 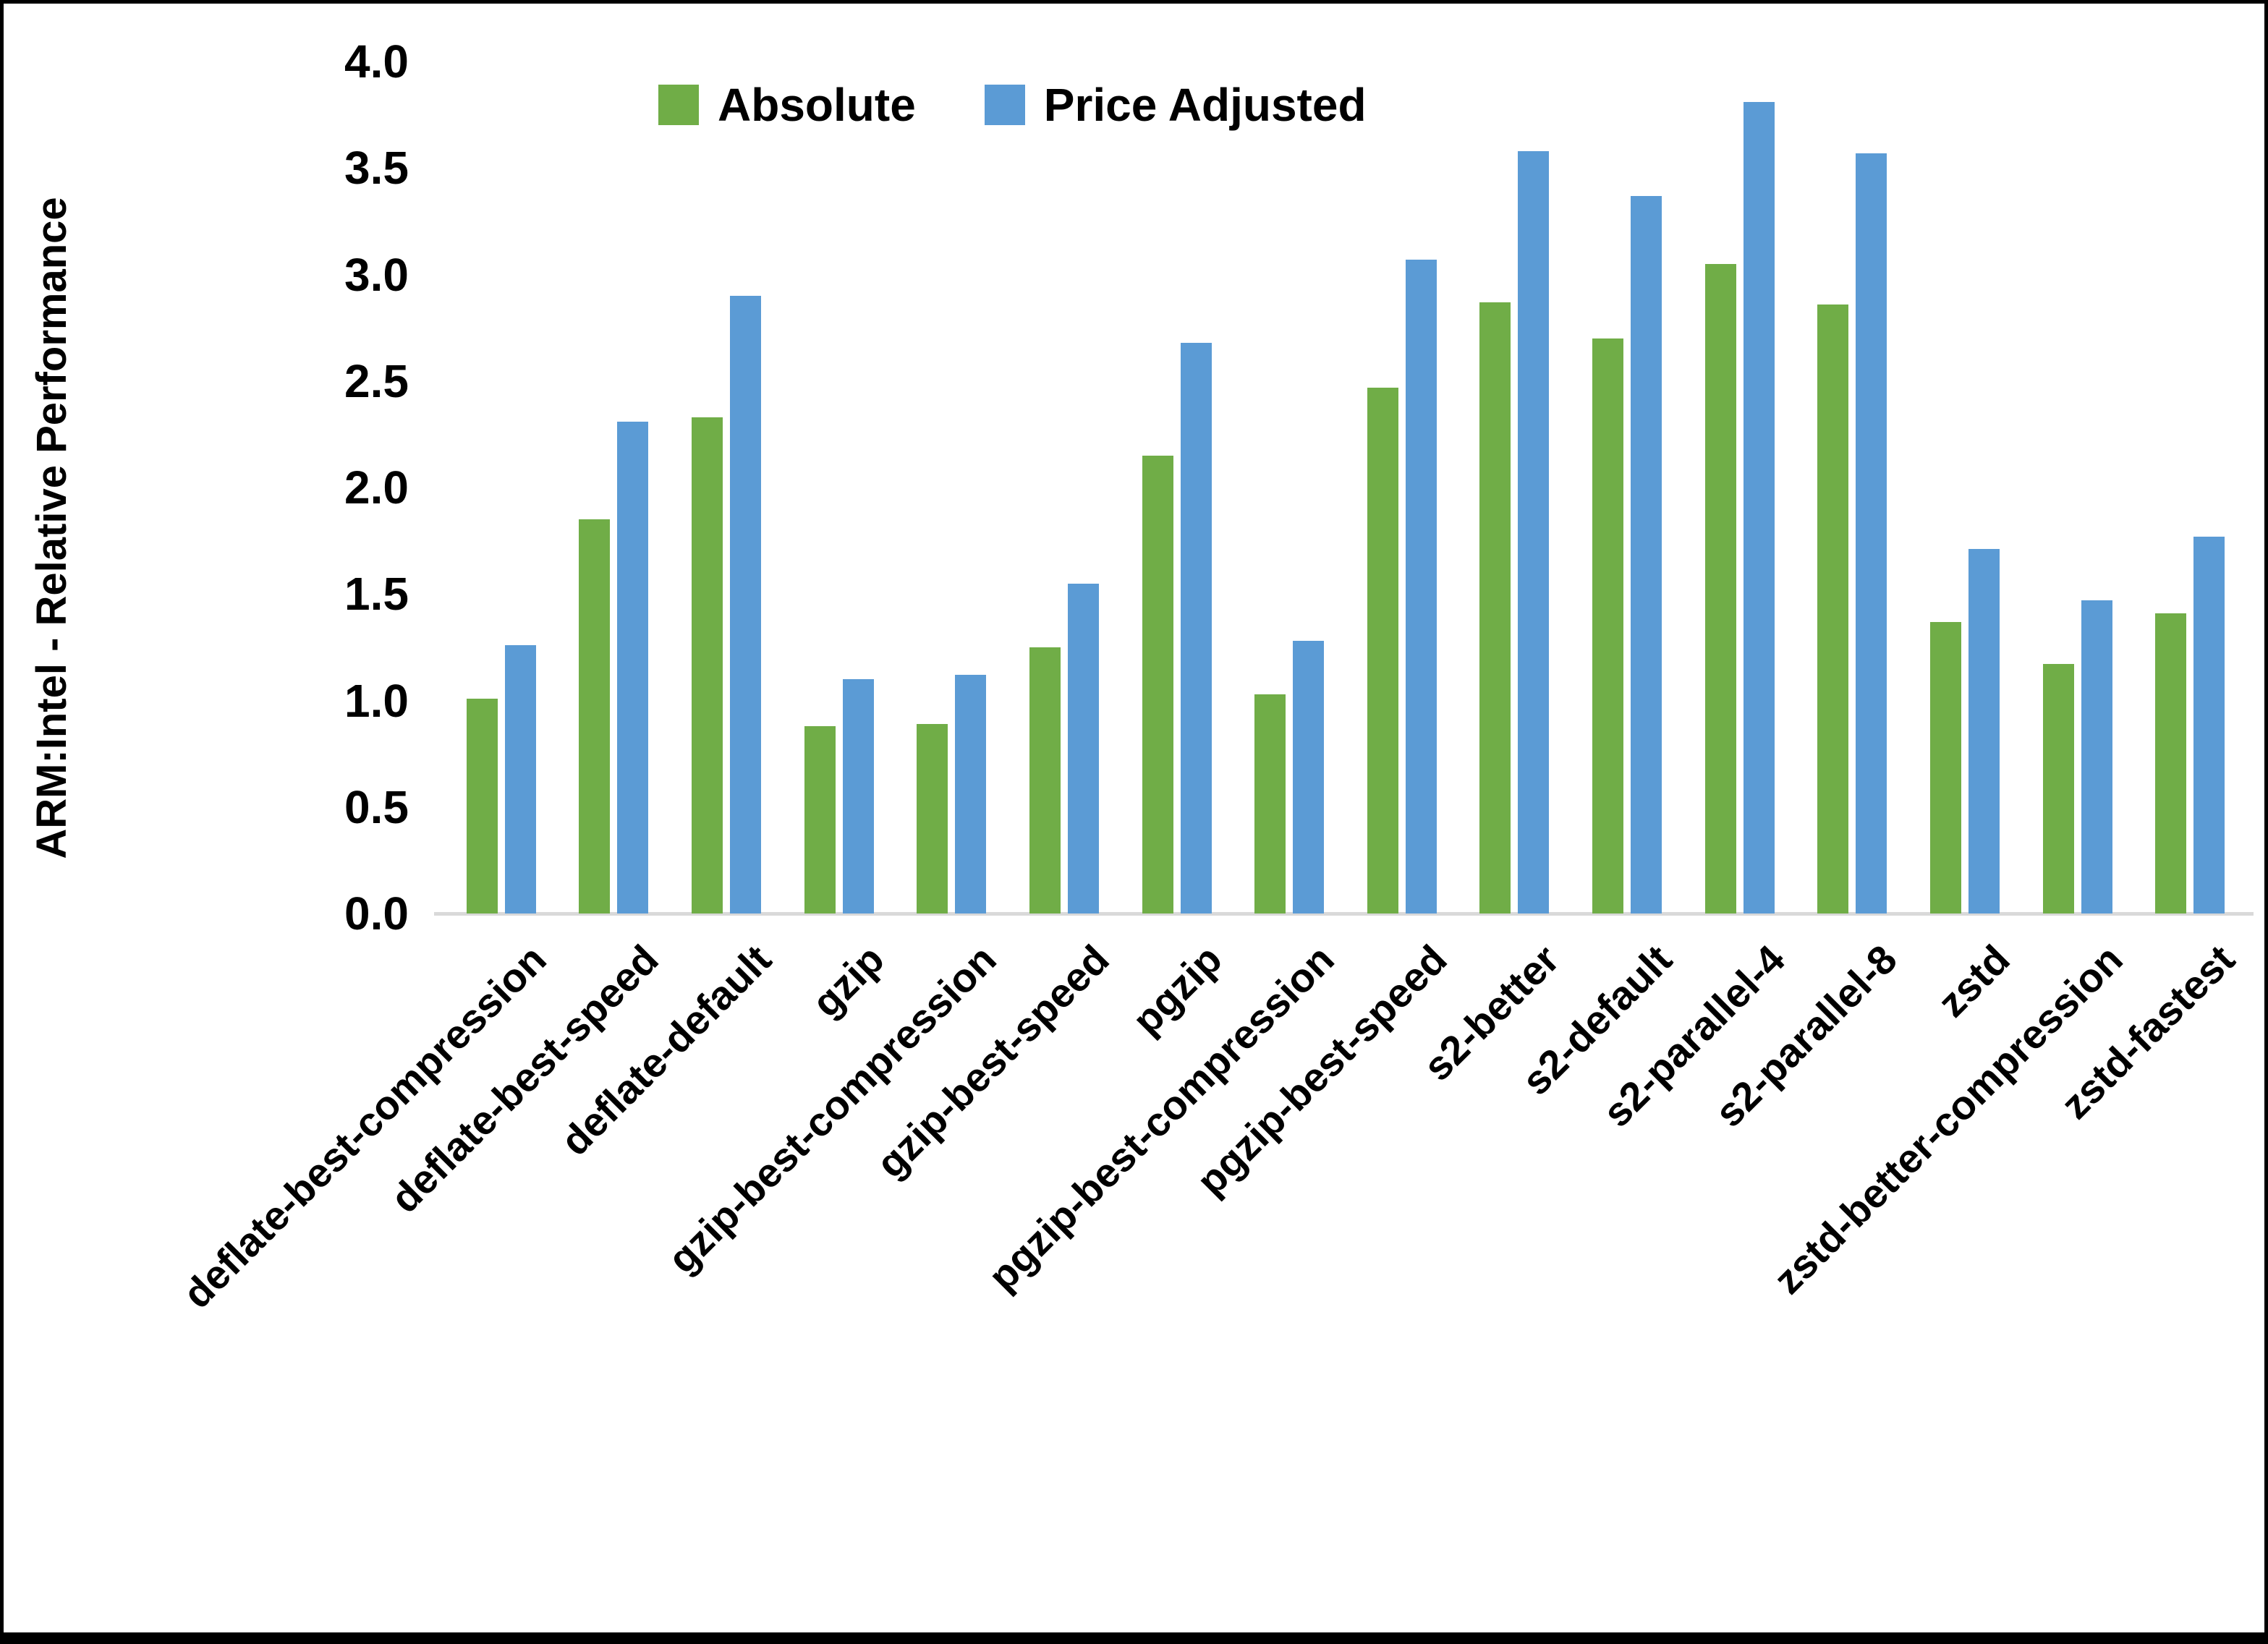 I want to click on bar-price-adjusted-zstd-fastest, so click(x=2209, y=724).